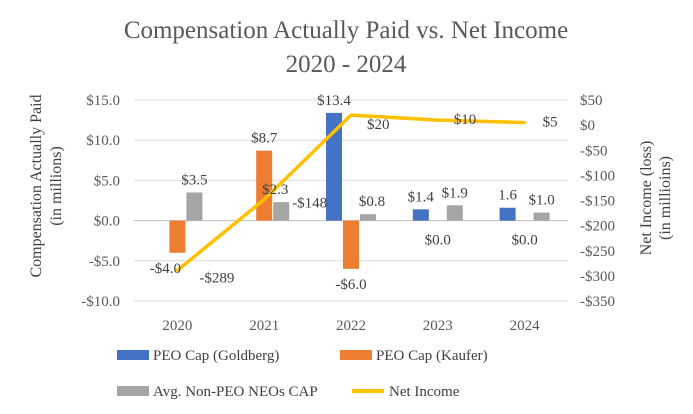 The height and width of the screenshot is (414, 693). What do you see at coordinates (104, 262) in the screenshot?
I see `y-tick-label: -$5.0` at bounding box center [104, 262].